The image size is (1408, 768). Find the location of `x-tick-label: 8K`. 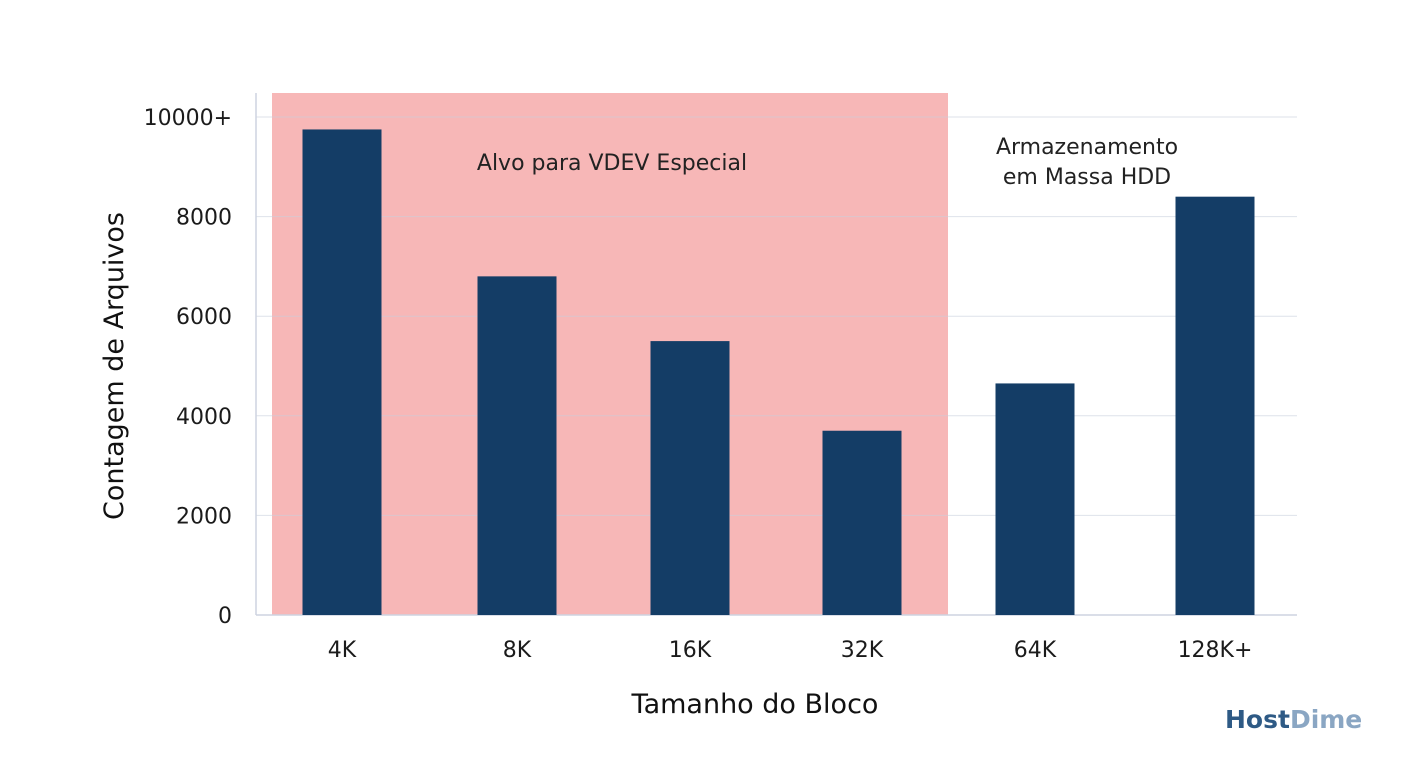

x-tick-label: 8K is located at coordinates (517, 650).